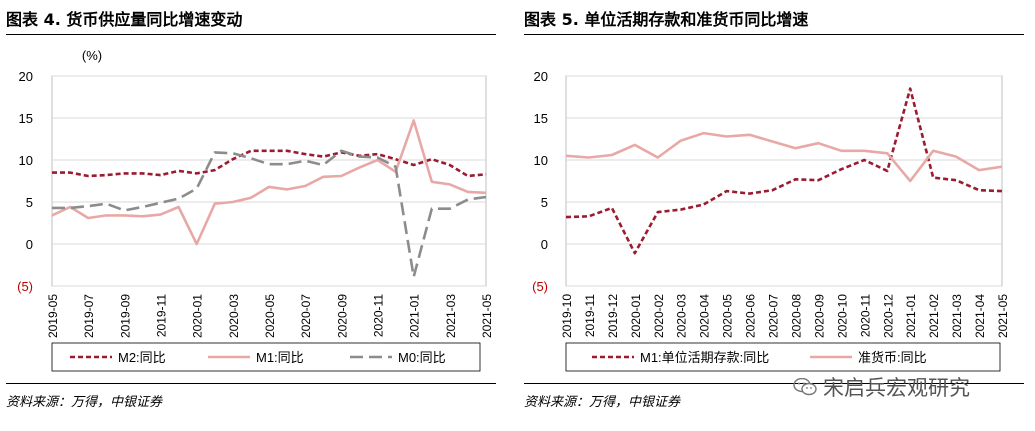 The width and height of the screenshot is (1035, 431). What do you see at coordinates (26, 160) in the screenshot?
I see `y-tick-label: 10` at bounding box center [26, 160].